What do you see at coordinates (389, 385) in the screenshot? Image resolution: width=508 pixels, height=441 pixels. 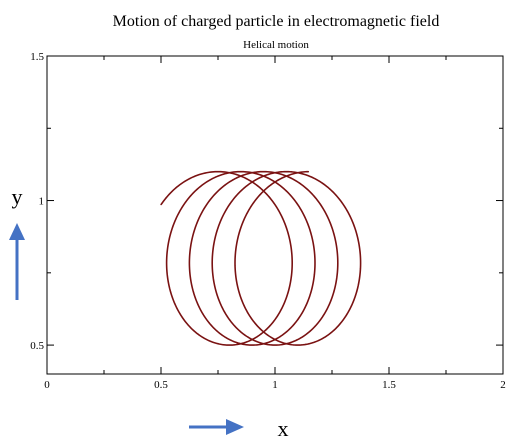 I see `x-tick-label: 1.5` at bounding box center [389, 385].